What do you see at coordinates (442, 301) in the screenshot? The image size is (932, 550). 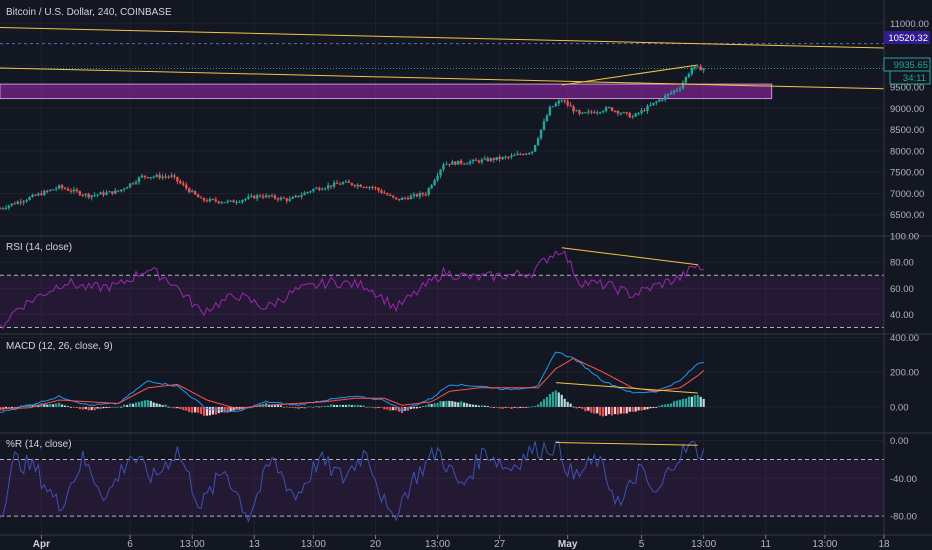 I see `rsi-band-fill` at bounding box center [442, 301].